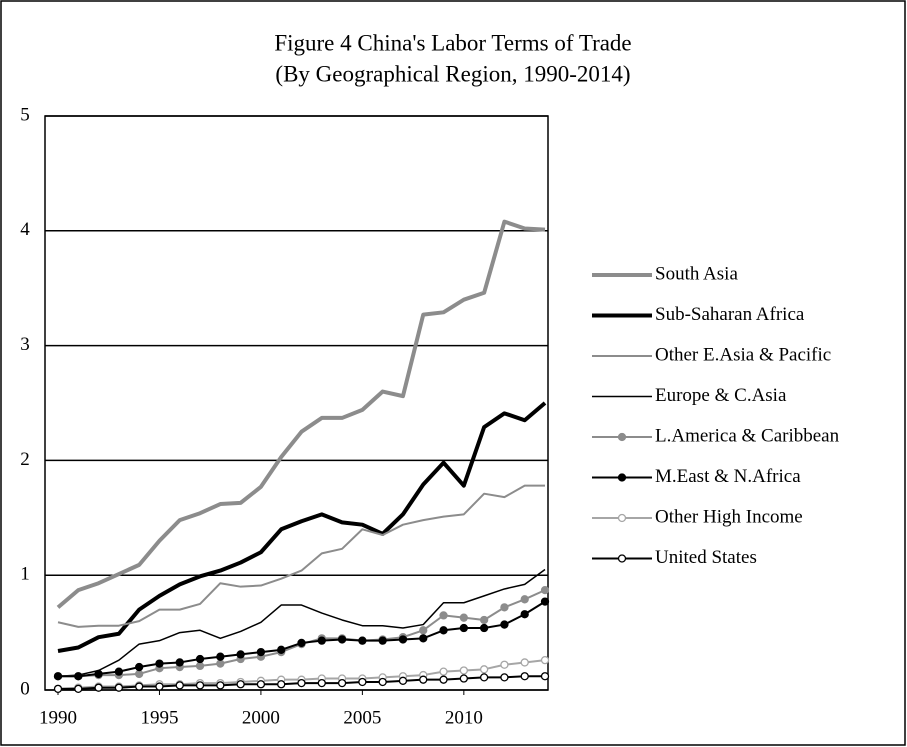  I want to click on x-tick-label: 1990, so click(58, 717).